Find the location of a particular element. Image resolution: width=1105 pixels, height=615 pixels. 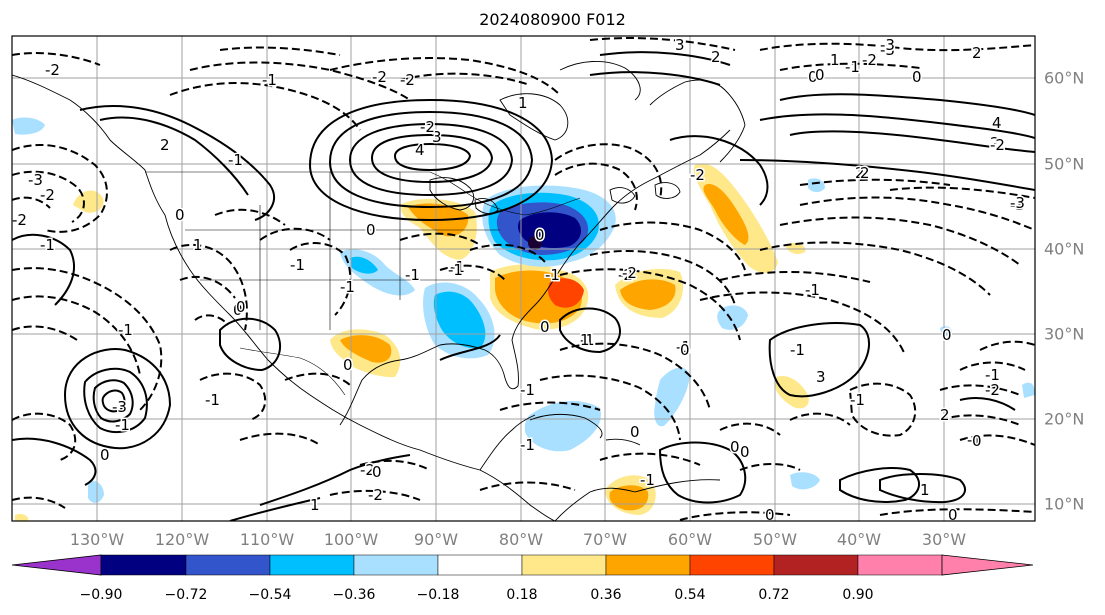

lat-label: 60°N is located at coordinates (1064, 78).